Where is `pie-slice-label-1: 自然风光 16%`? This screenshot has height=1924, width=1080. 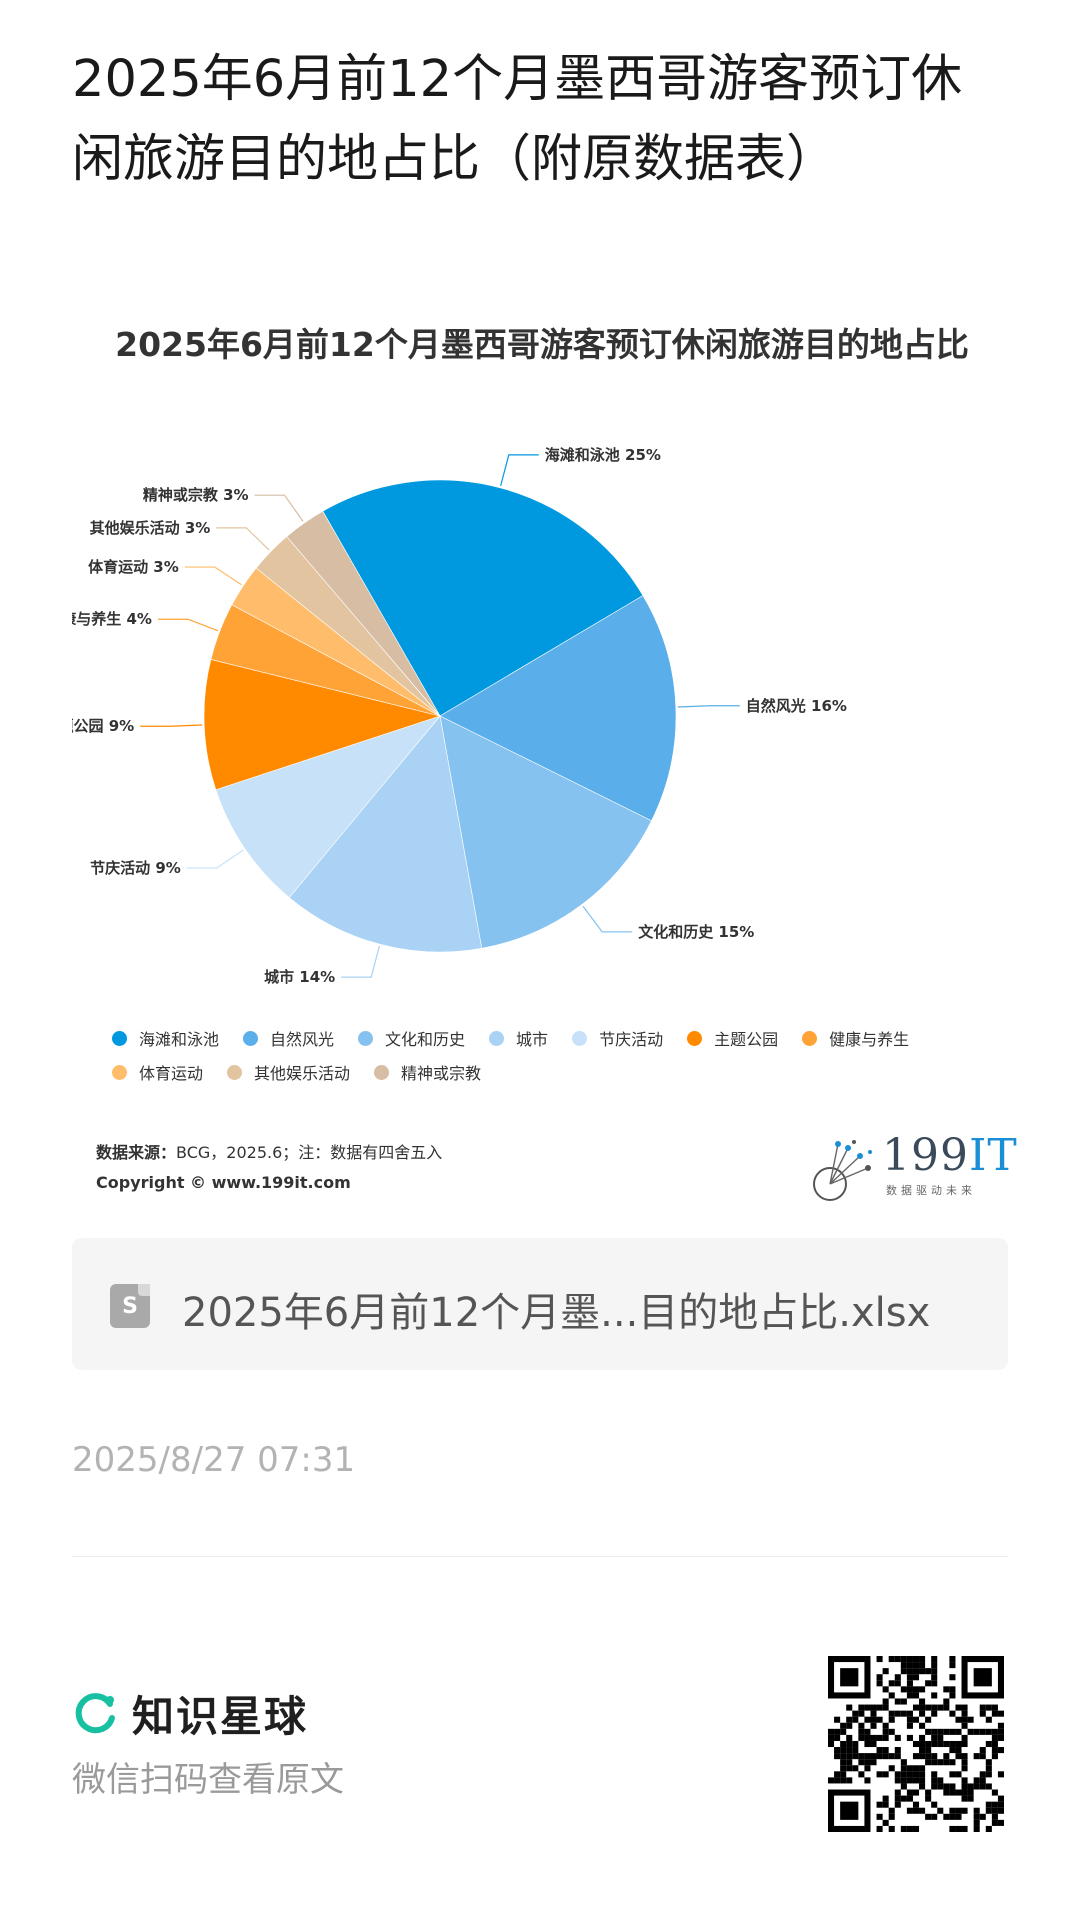 pie-slice-label-1: 自然风光 16% is located at coordinates (796, 706).